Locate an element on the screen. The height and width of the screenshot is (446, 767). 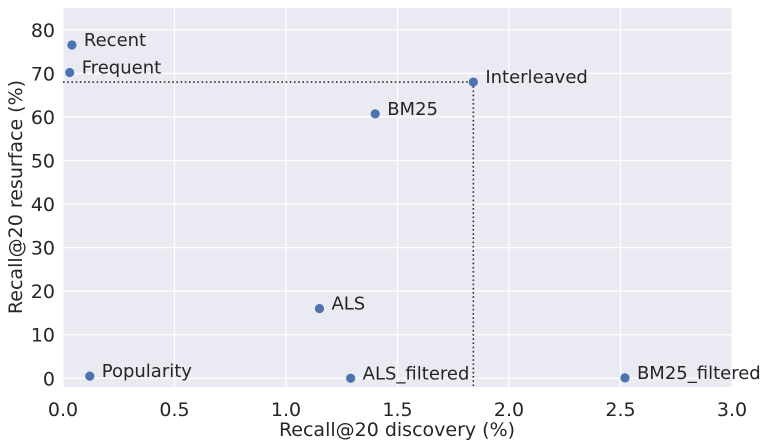
x-tick-label: 2.5 is located at coordinates (620, 410).